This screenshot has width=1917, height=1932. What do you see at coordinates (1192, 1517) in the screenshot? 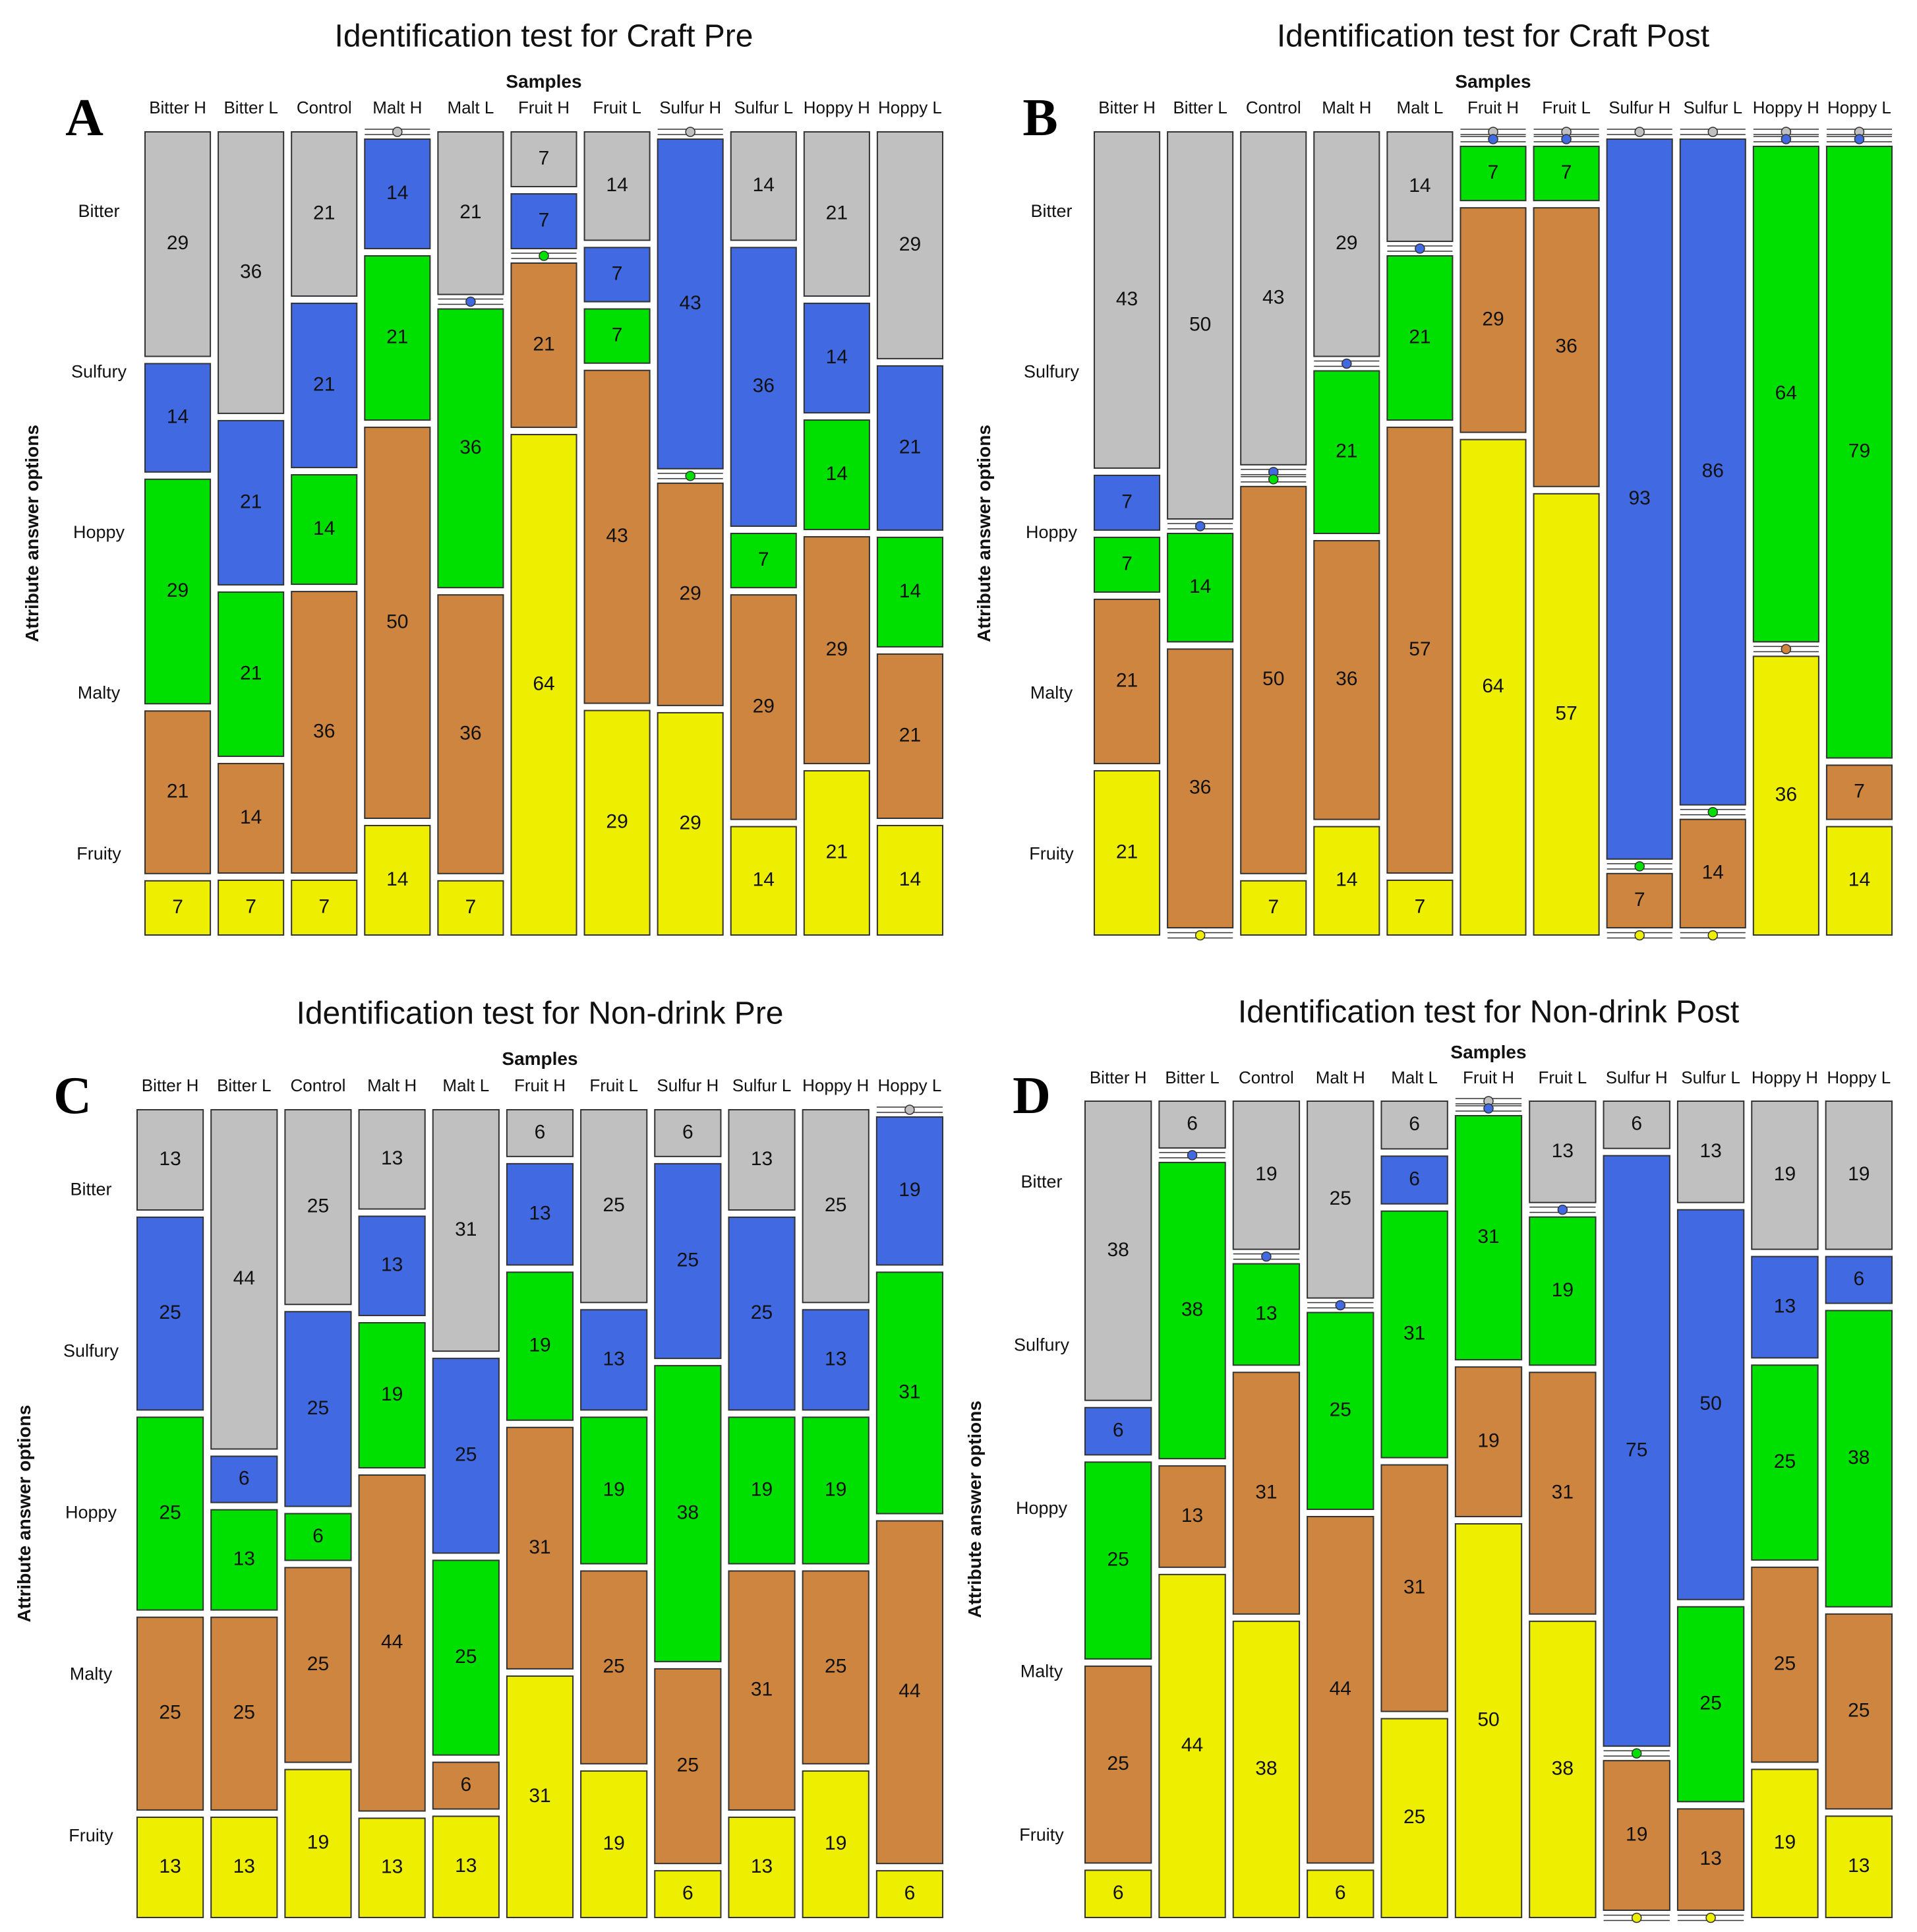
I see `cell-bitter-l-malty` at bounding box center [1192, 1517].